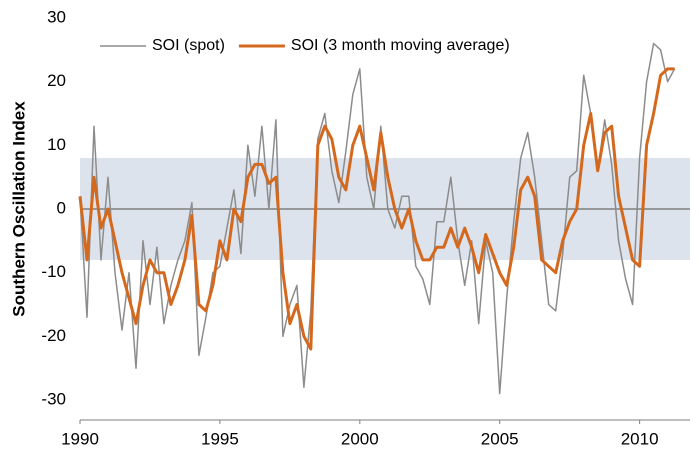 Image resolution: width=699 pixels, height=450 pixels. What do you see at coordinates (56, 144) in the screenshot?
I see `y-tick-label: 10` at bounding box center [56, 144].